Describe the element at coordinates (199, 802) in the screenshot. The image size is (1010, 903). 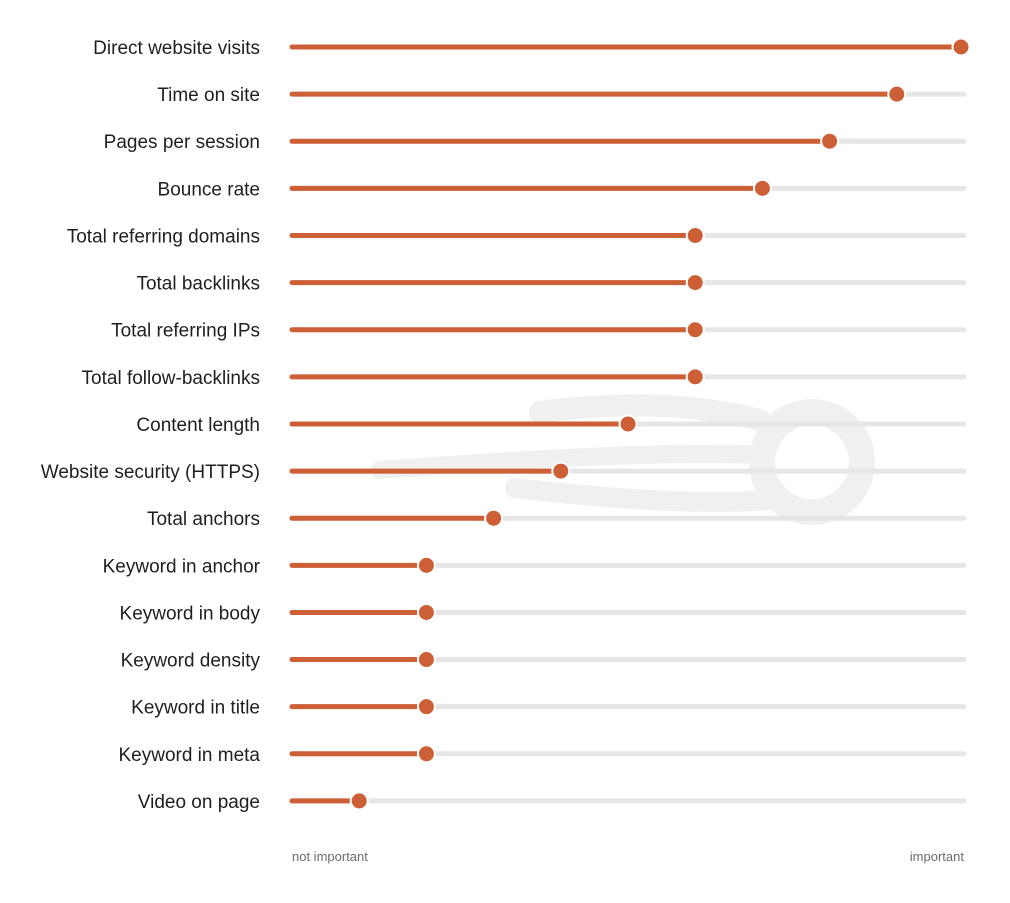
I see `category-label: Video on page` at that location.